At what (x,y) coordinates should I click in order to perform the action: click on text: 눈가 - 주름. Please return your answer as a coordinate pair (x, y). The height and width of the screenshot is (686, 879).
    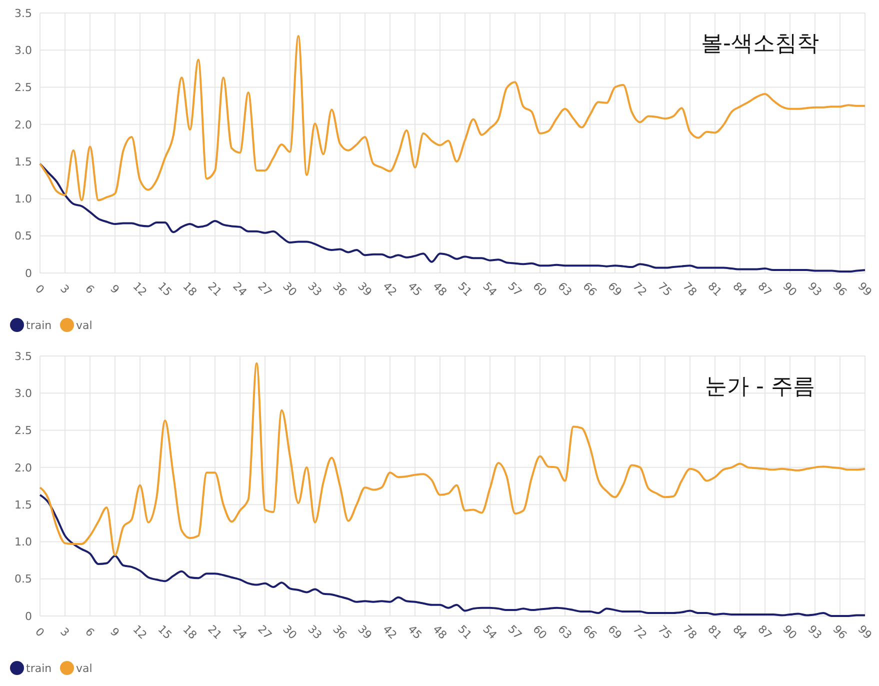
    Looking at the image, I should click on (760, 387).